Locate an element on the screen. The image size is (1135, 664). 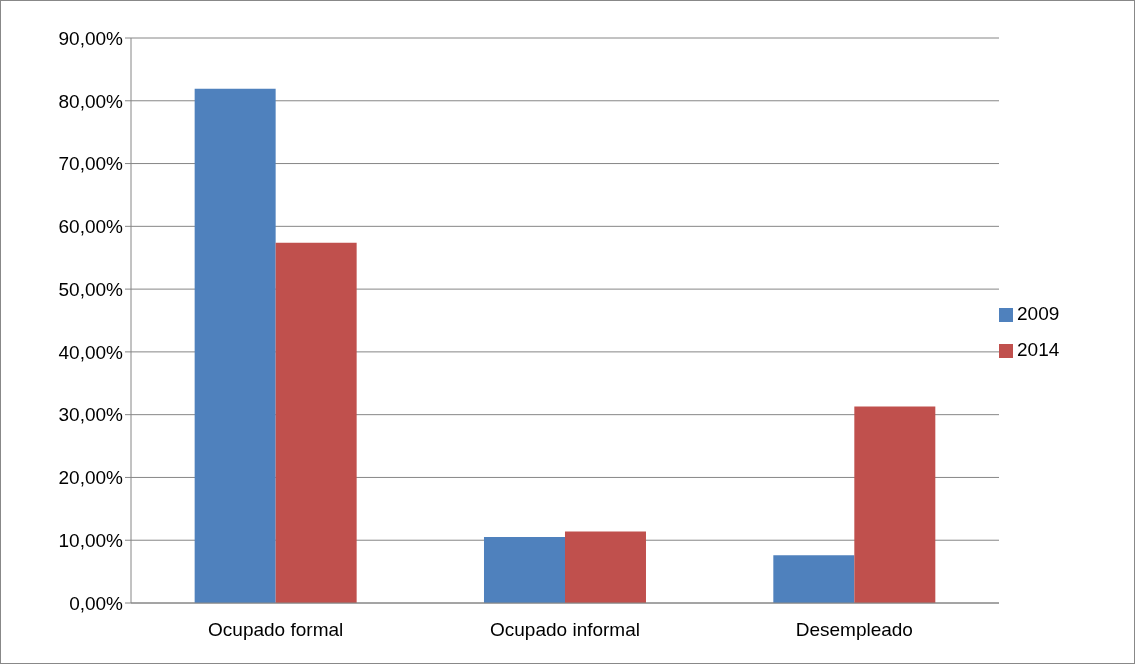
y-tick-label: 40,00% is located at coordinates (91, 352).